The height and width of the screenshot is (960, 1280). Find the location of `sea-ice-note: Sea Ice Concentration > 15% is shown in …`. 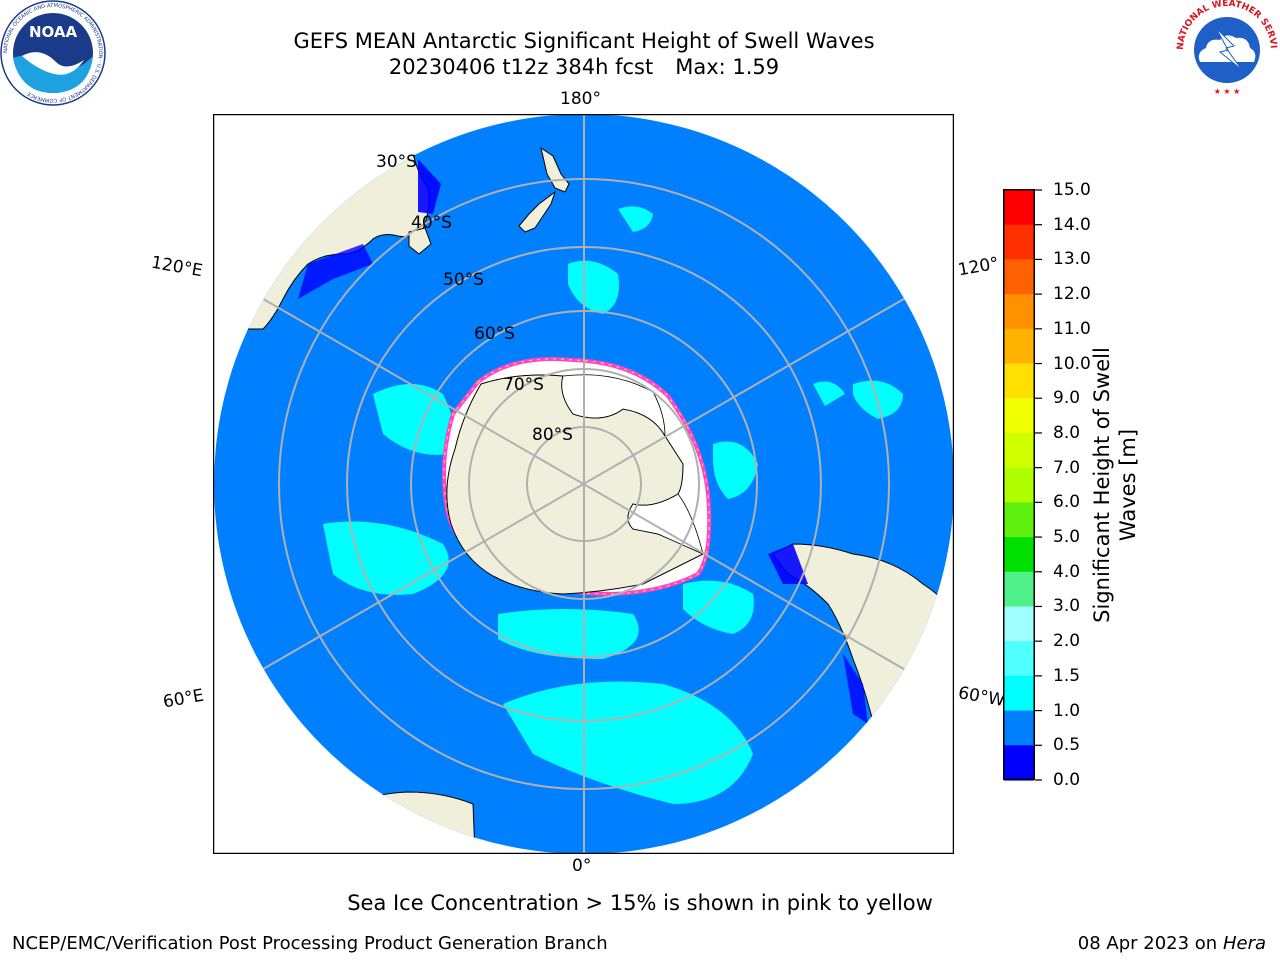

sea-ice-note: Sea Ice Concentration > 15% is shown in … is located at coordinates (640, 903).